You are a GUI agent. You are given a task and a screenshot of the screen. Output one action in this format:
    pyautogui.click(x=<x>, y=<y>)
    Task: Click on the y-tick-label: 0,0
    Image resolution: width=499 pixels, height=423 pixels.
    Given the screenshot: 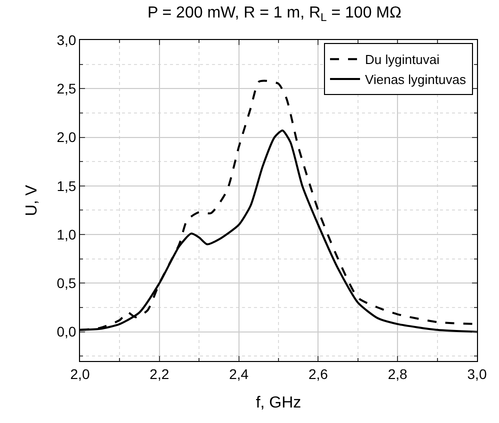 What is the action you would take?
    pyautogui.click(x=66, y=332)
    